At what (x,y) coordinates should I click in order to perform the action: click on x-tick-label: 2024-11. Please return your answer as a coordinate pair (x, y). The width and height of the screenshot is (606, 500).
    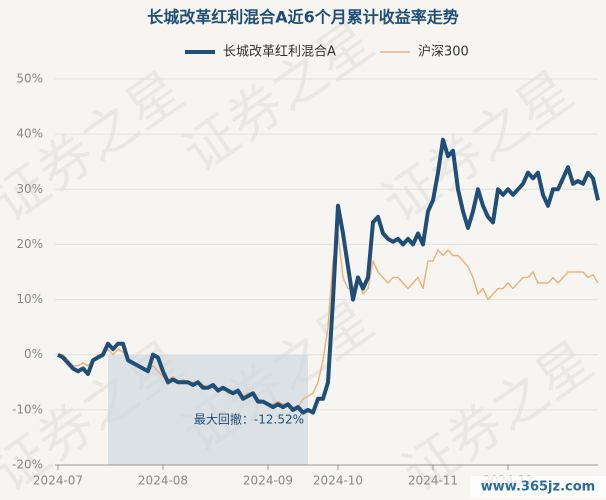
    Looking at the image, I should click on (433, 481).